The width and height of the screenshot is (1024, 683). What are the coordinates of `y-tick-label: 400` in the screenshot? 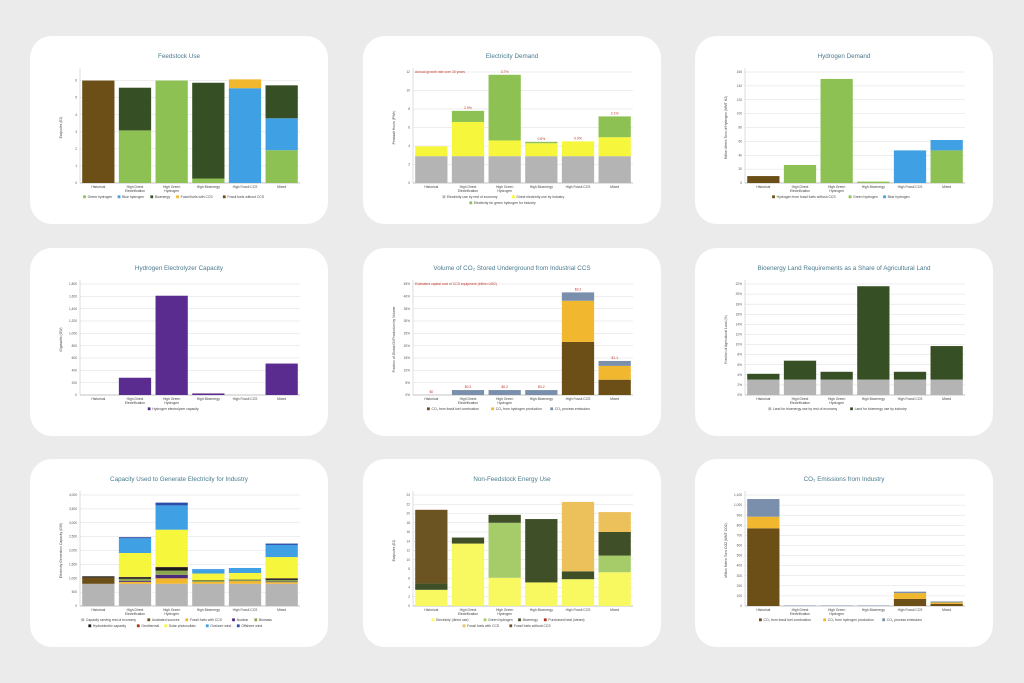 It's located at (75, 370).